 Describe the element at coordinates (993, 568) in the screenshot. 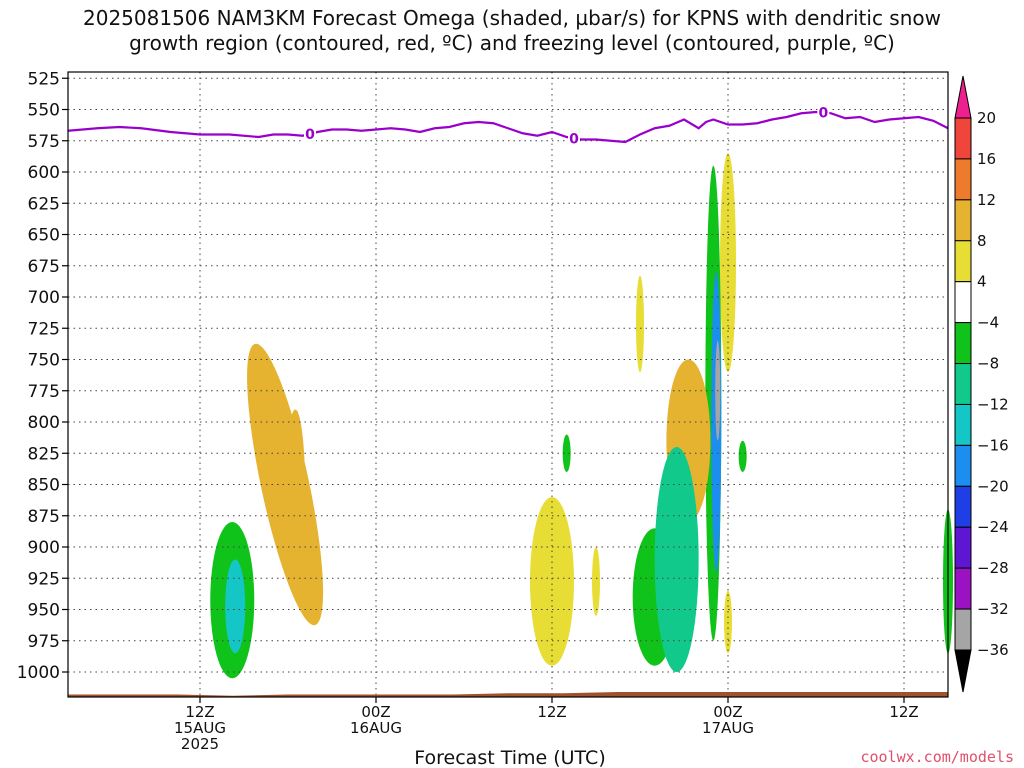

I see `colorbar-label: −28` at that location.